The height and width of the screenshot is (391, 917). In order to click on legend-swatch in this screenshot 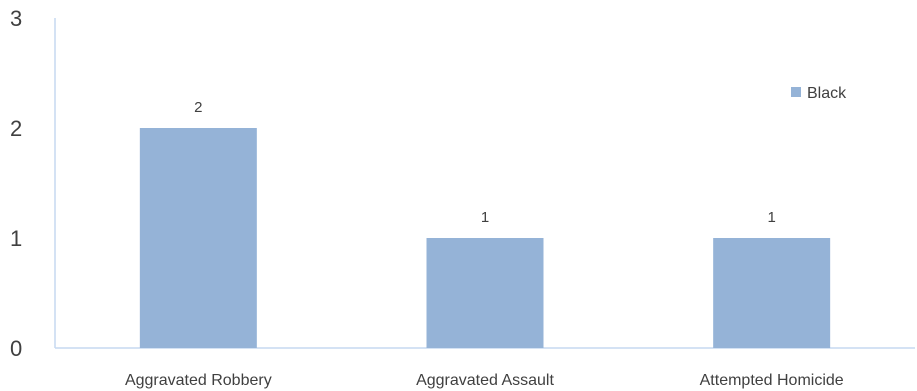, I will do `click(796, 92)`.